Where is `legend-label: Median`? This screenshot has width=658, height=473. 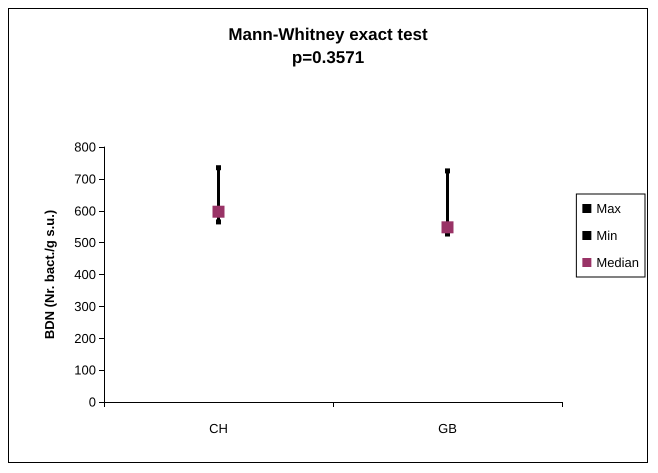
legend-label: Median is located at coordinates (618, 262).